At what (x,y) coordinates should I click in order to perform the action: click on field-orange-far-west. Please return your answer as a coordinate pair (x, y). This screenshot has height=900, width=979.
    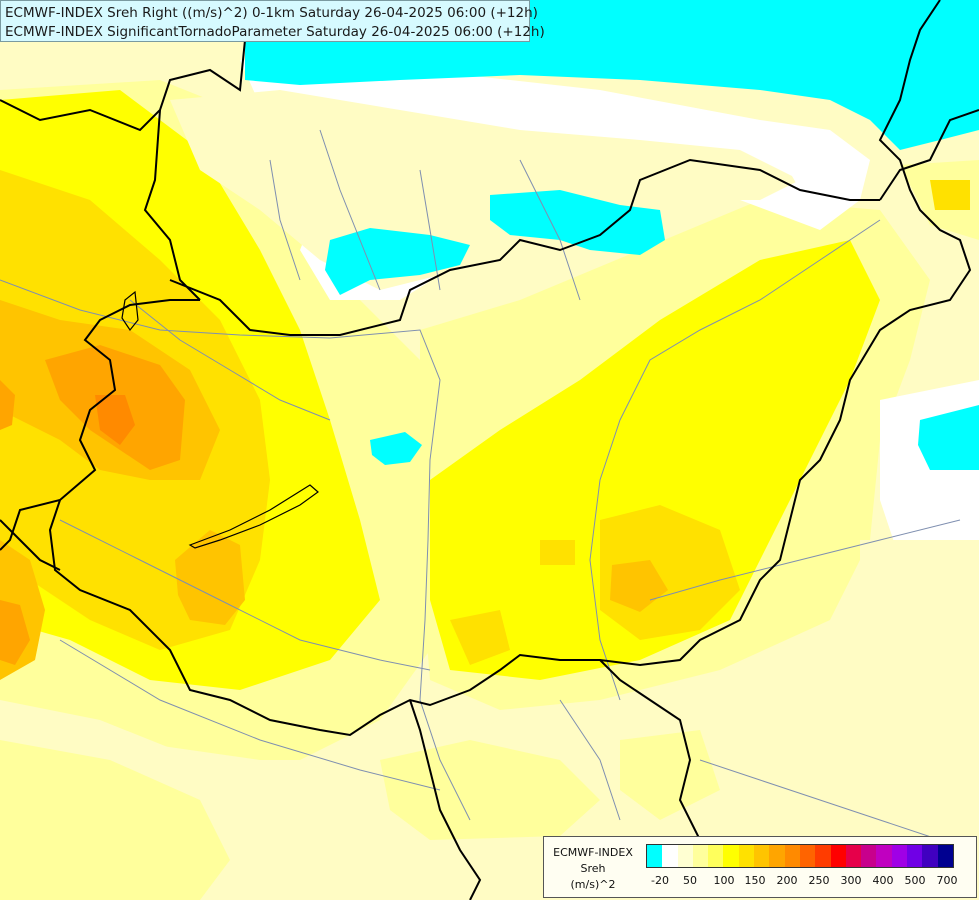
    Looking at the image, I should click on (7, 405).